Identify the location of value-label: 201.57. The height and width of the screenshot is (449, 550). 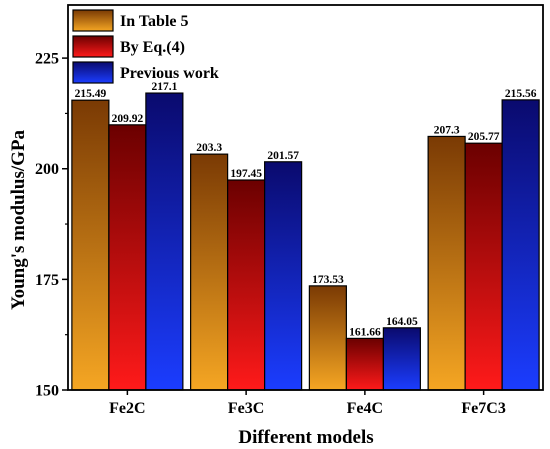
(283, 156).